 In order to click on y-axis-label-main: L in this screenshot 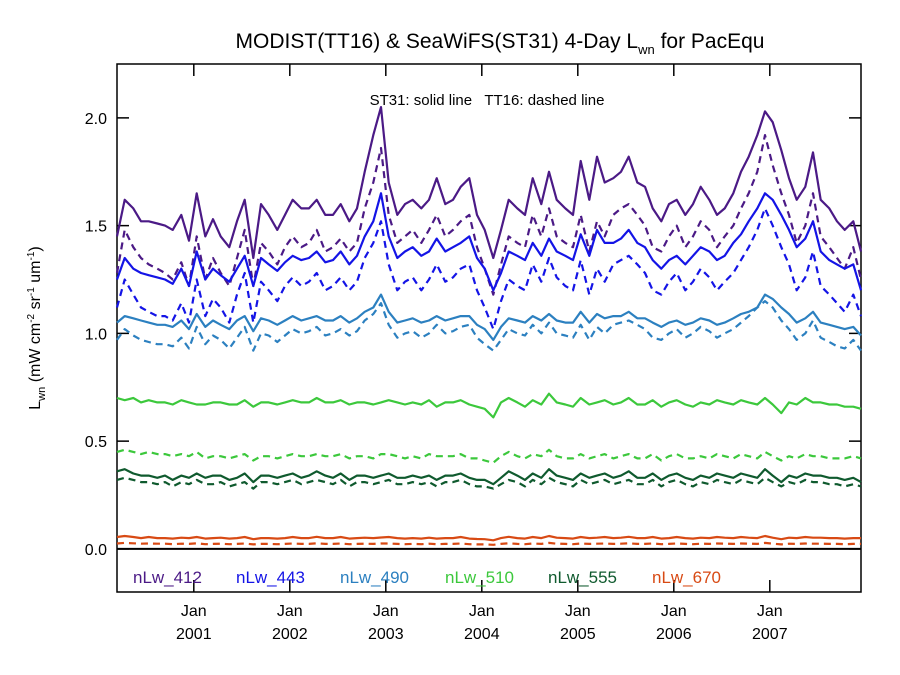, I will do `click(35, 405)`.